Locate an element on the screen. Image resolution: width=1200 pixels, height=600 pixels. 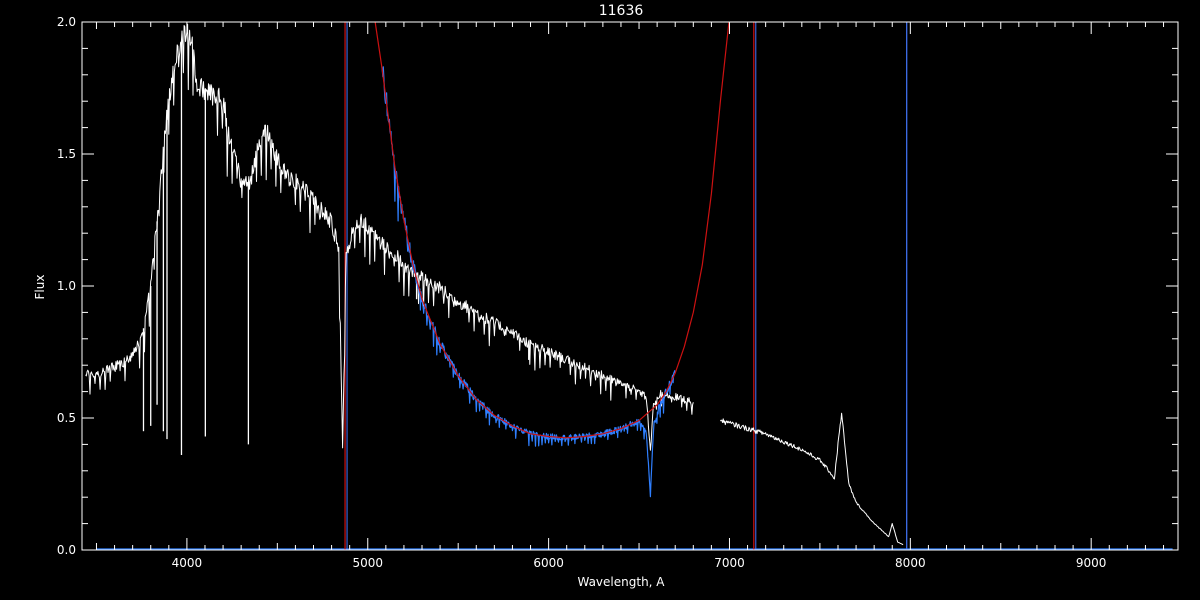
x-tick-label: 8000 is located at coordinates (910, 563).